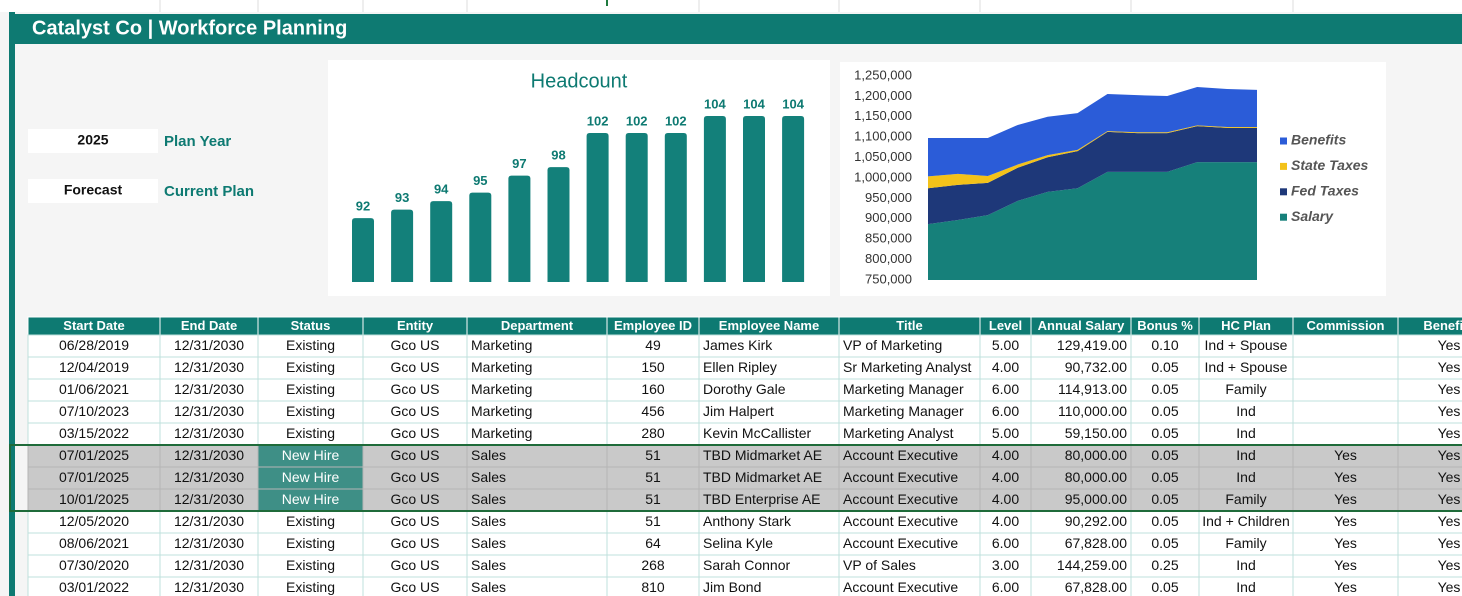 This screenshot has height=596, width=1462. I want to click on cell-text: 03/01/2022, so click(94, 587).